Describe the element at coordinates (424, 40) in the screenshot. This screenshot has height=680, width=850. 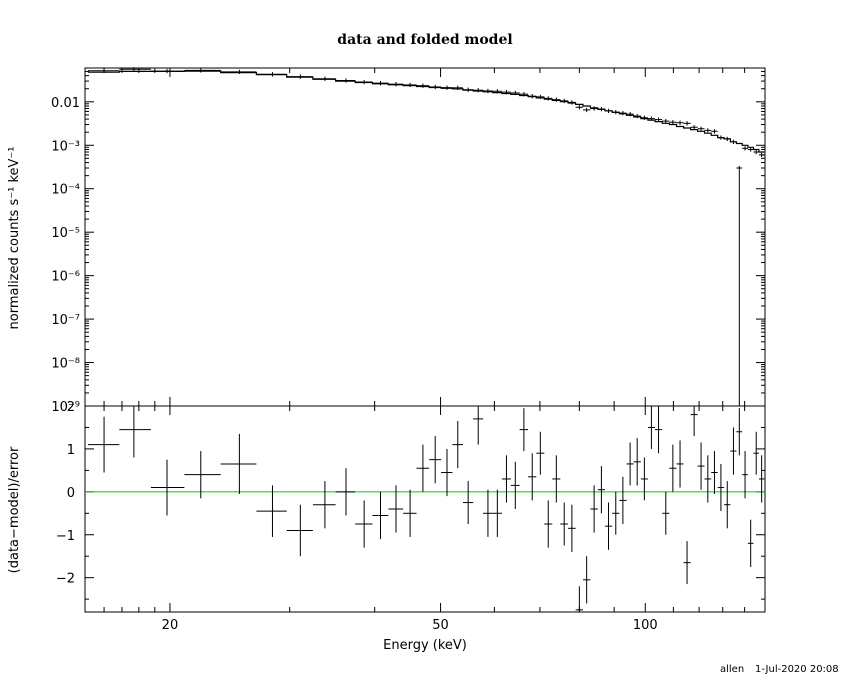
I see `chart-title: data and folded model` at that location.